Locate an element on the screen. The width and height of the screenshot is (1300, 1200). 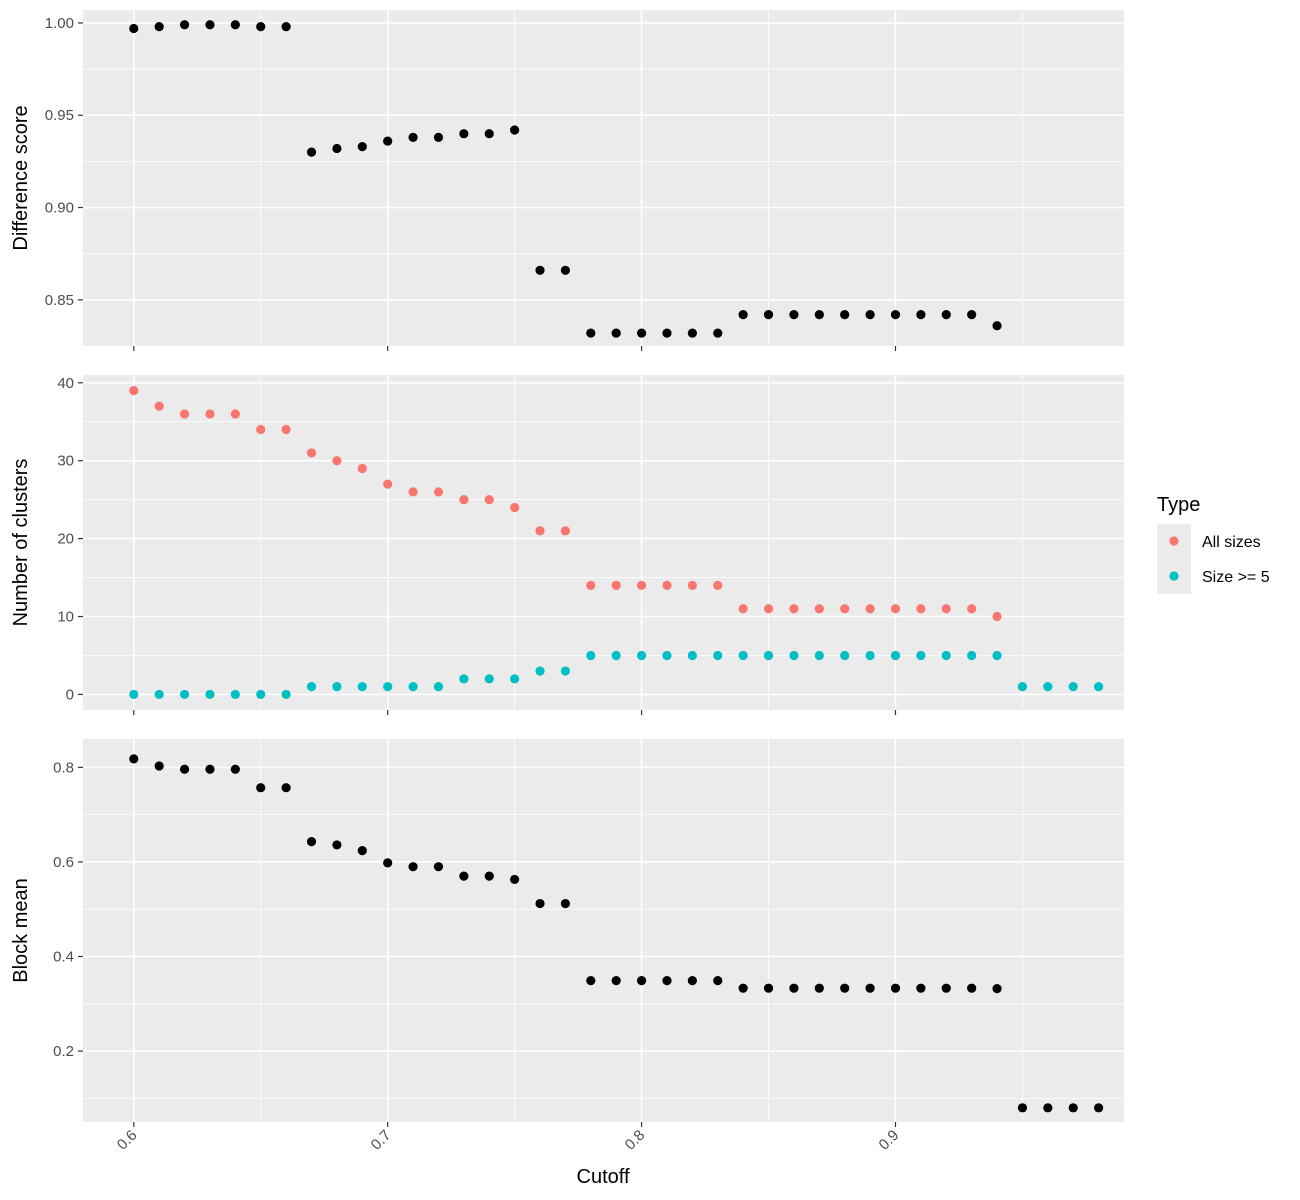
legend-title: Type is located at coordinates (1178, 505).